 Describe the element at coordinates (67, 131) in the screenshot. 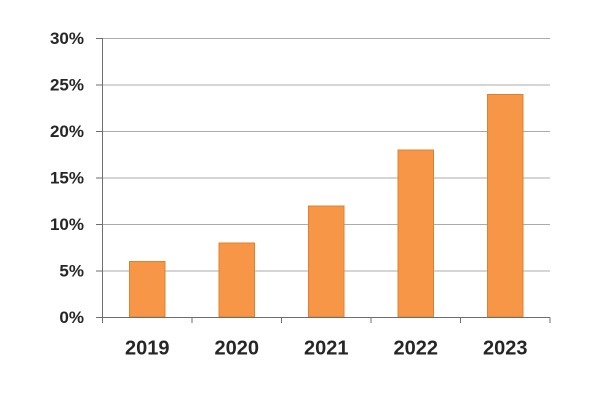

I see `svg-text: 20%` at that location.